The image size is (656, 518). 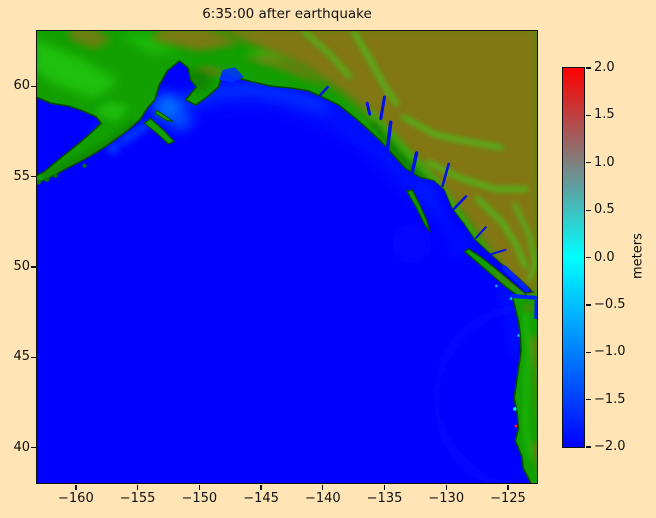 What do you see at coordinates (384, 498) in the screenshot?
I see `x-tick-label: −135` at bounding box center [384, 498].